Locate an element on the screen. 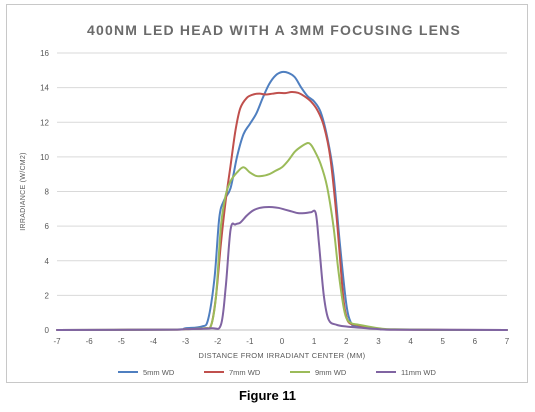  x-tick-label: -4 is located at coordinates (154, 341).